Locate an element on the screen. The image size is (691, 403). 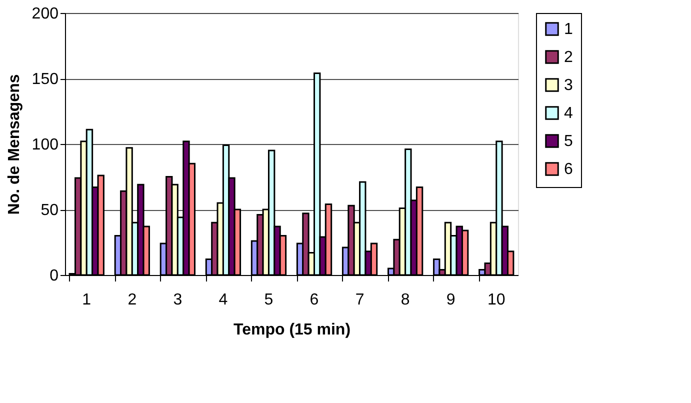
x-tick-label: 10 is located at coordinates (496, 300).